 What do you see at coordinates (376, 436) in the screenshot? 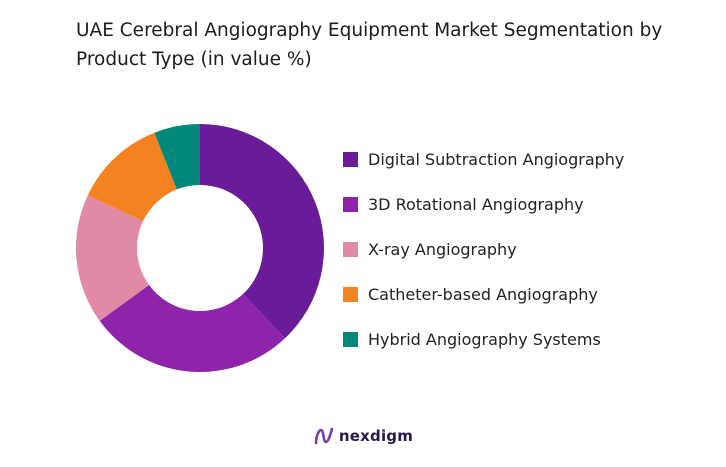
I see `brand-name: nexdigm` at bounding box center [376, 436].